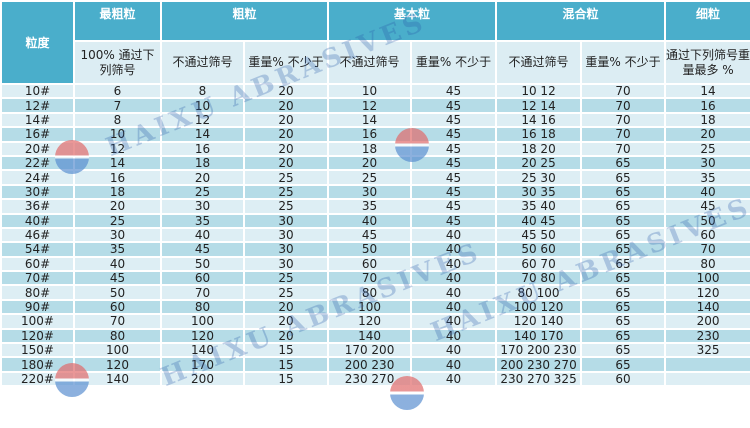 The image size is (750, 428). What do you see at coordinates (37, 264) in the screenshot?
I see `grit-cell: 60#` at bounding box center [37, 264].